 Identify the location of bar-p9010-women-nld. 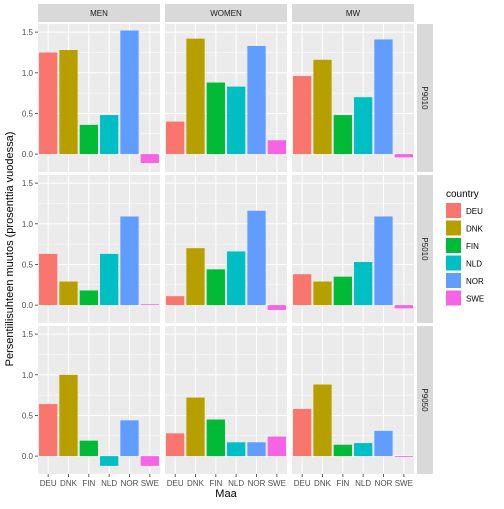
(236, 120).